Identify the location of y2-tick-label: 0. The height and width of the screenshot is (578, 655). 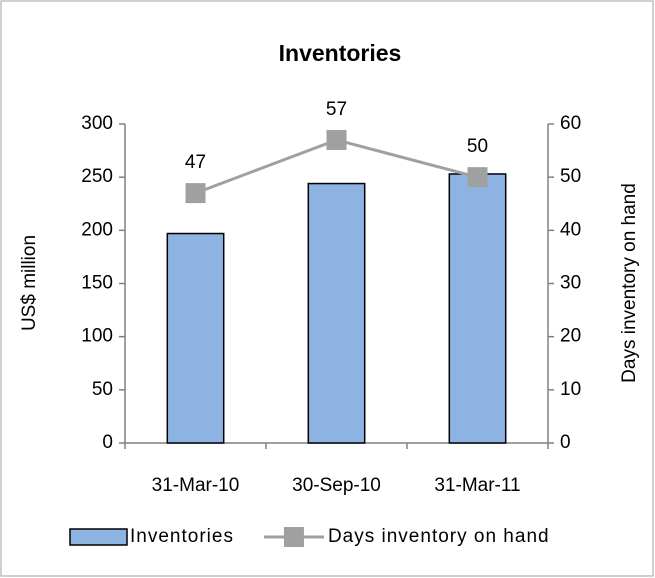
(565, 442).